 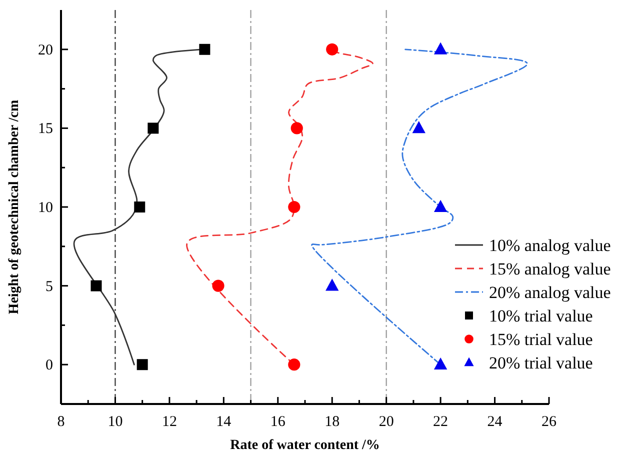 What do you see at coordinates (49, 366) in the screenshot?
I see `y-tick-label: 0` at bounding box center [49, 366].